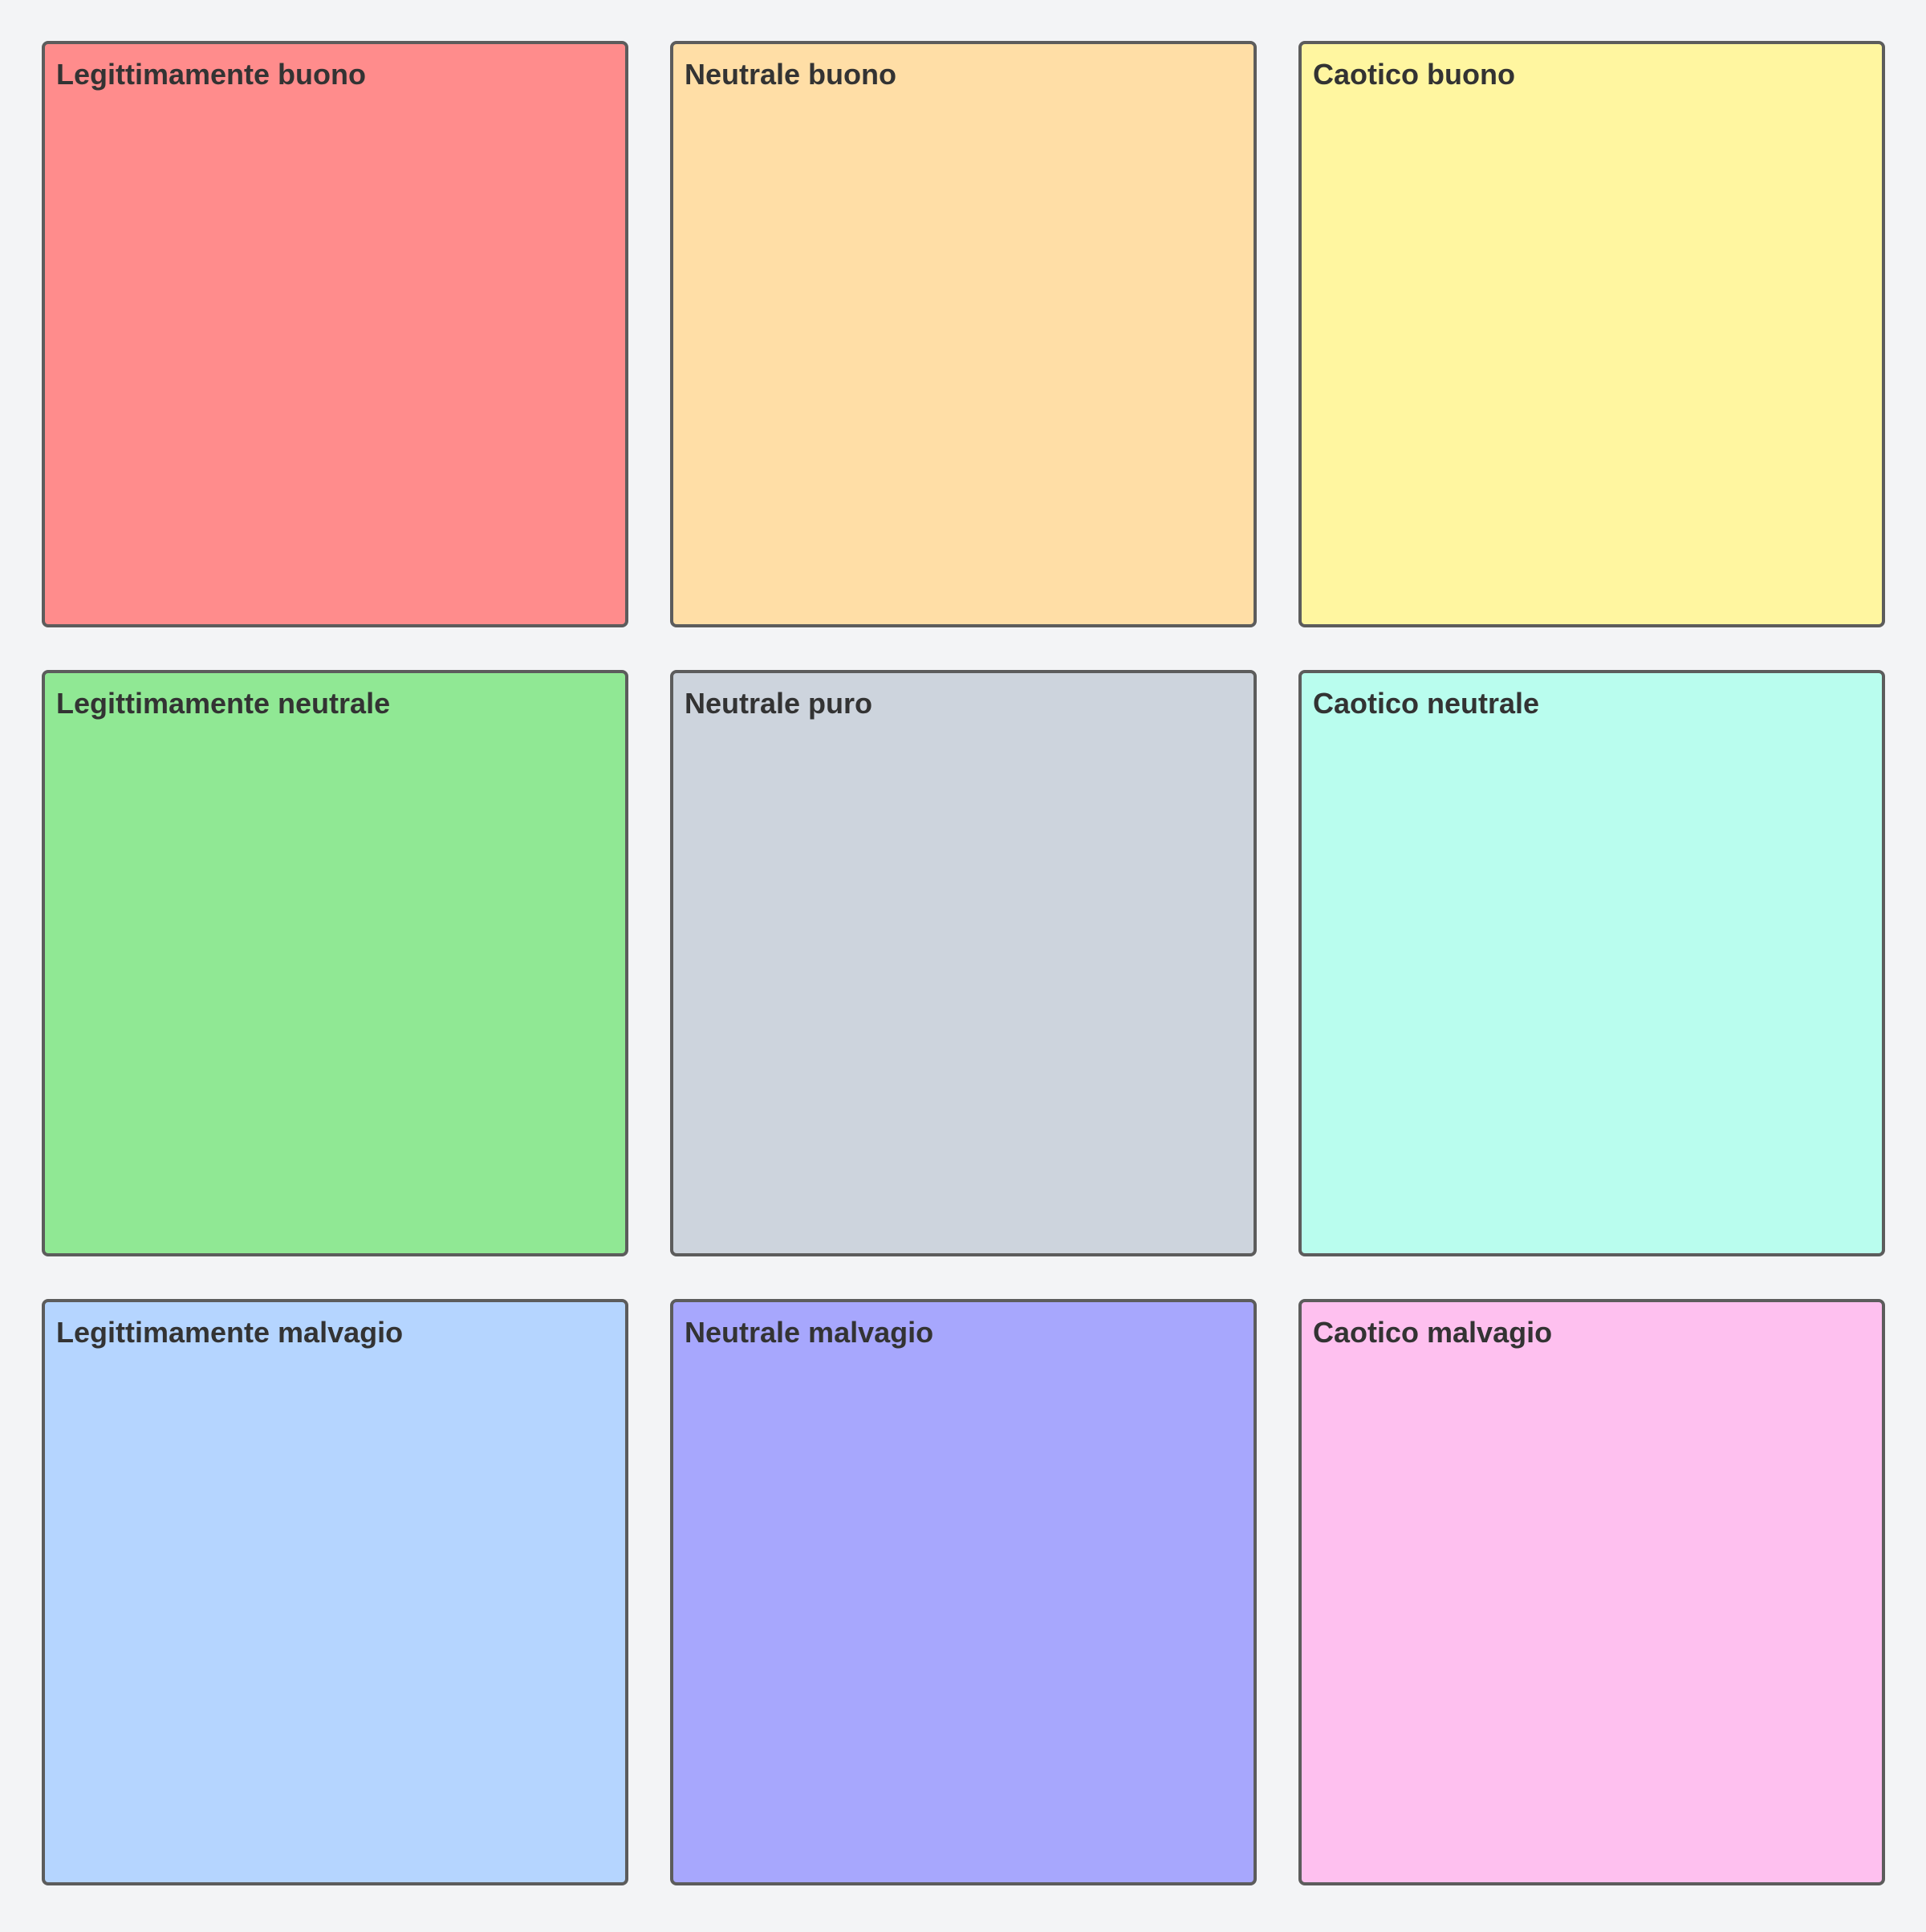  Describe the element at coordinates (963, 334) in the screenshot. I see `cell-neutral-good: Neutrale buono` at that location.